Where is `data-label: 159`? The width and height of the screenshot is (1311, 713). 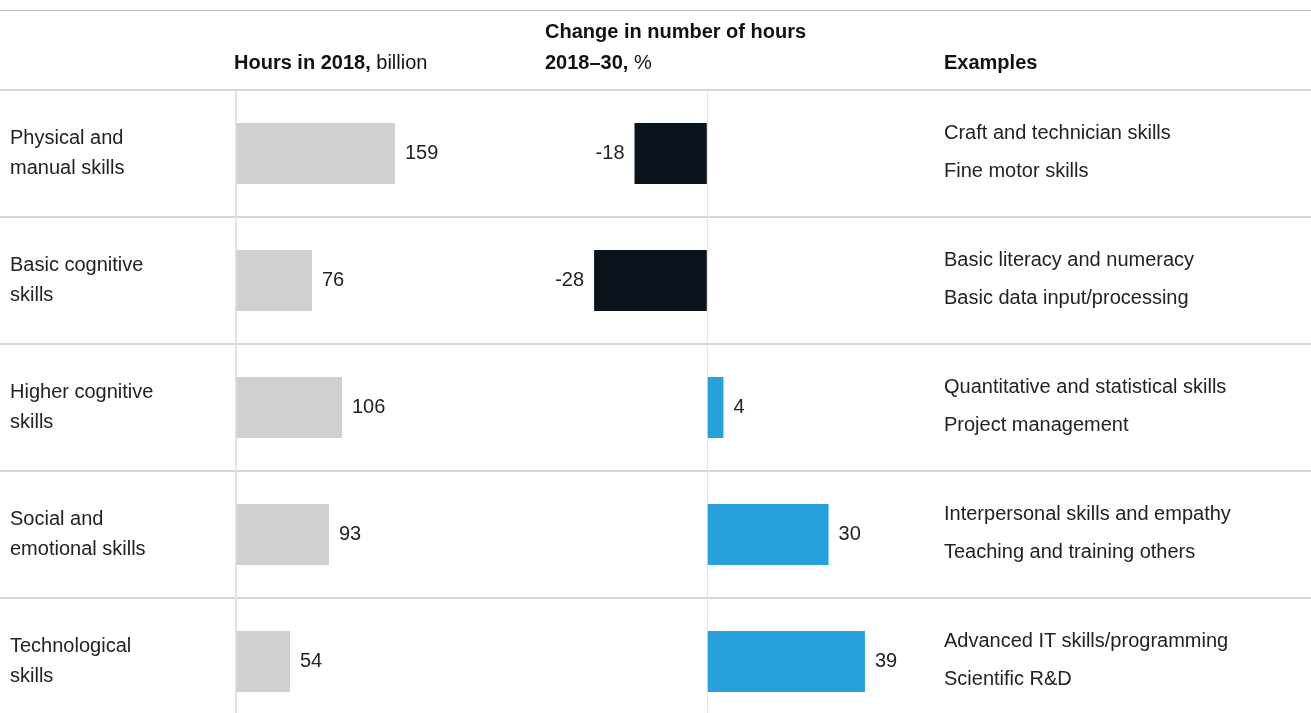
data-label: 159 is located at coordinates (422, 152).